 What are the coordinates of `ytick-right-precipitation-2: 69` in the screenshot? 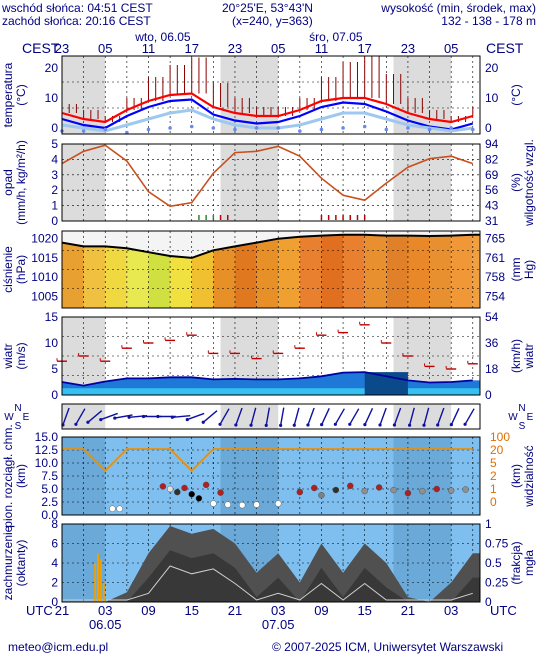 It's located at (492, 175).